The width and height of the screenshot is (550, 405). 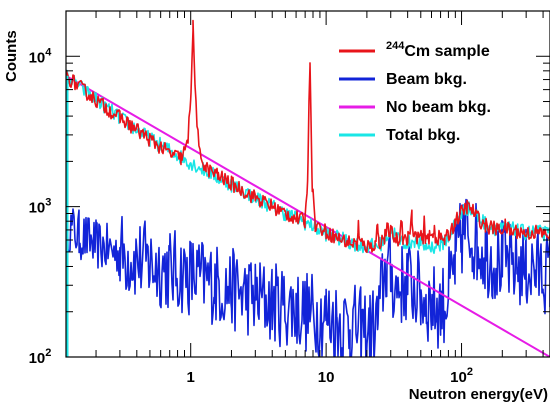 I want to click on legend-label-total-bkg: Total bkg., so click(x=423, y=135).